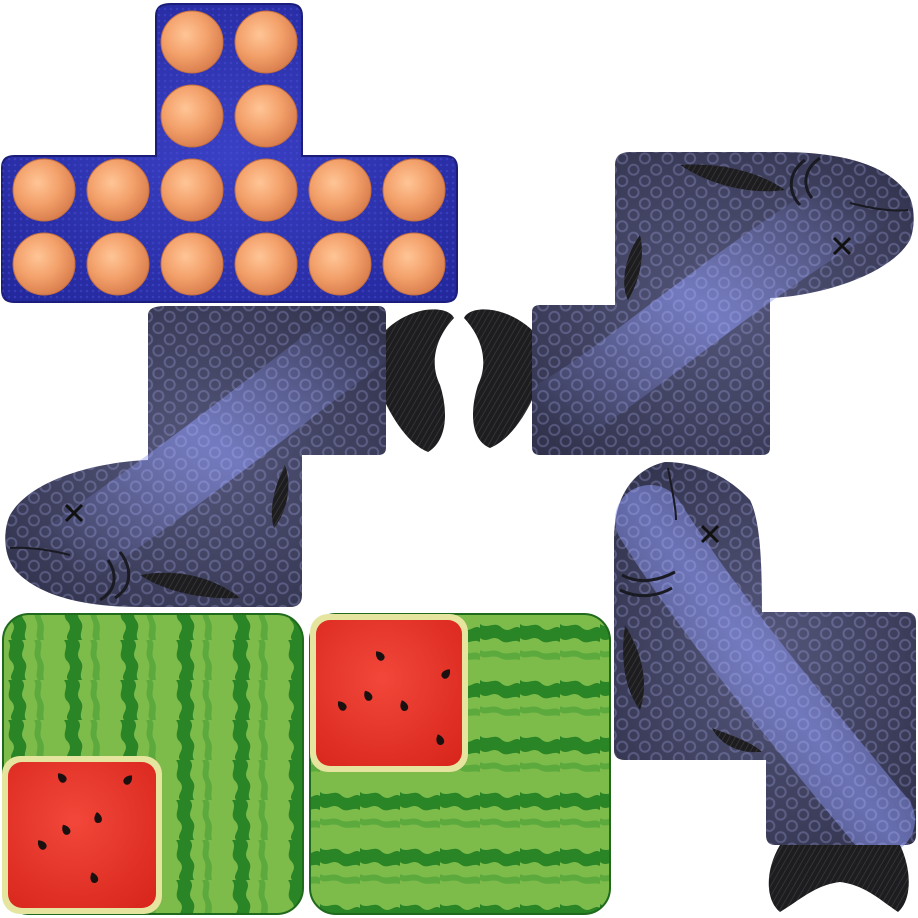 The image size is (918, 918). What do you see at coordinates (460, 764) in the screenshot?
I see `watermelon-tile-horizontal` at bounding box center [460, 764].